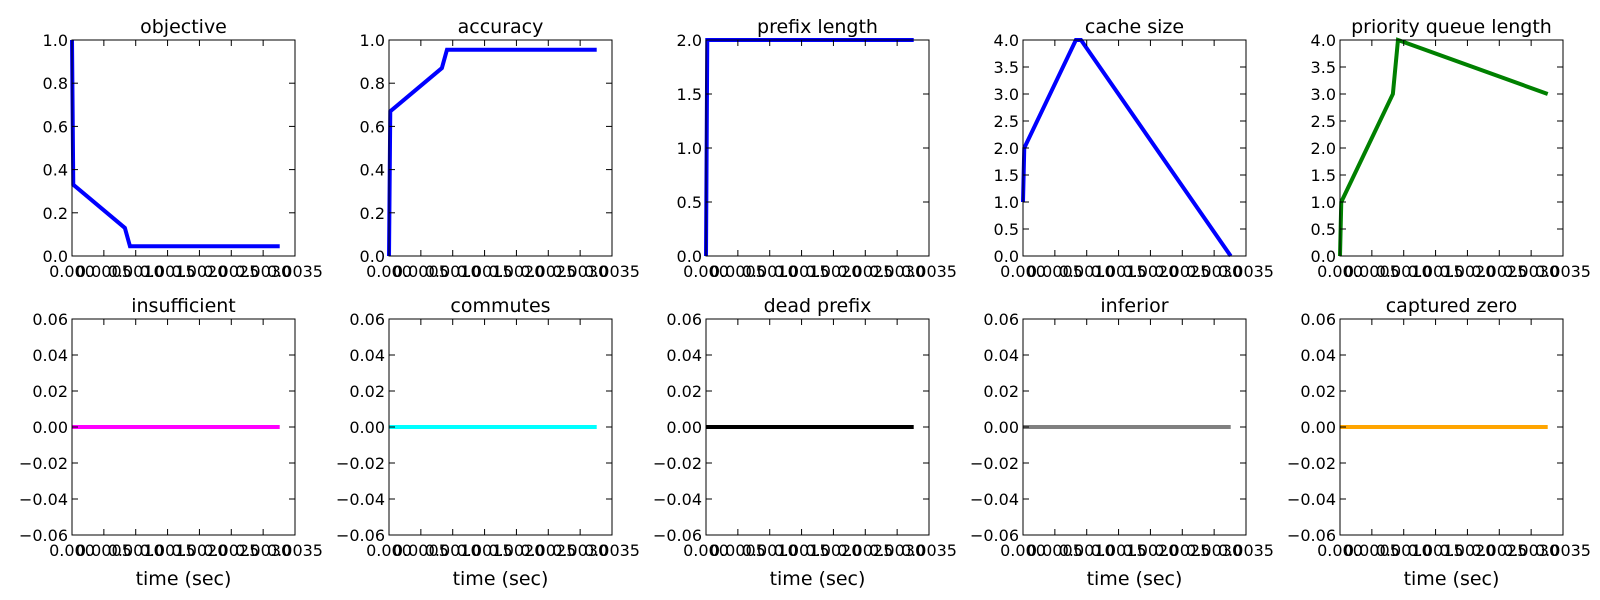 This screenshot has height=600, width=1600. Describe the element at coordinates (501, 27) in the screenshot. I see `chart-title: accuracy` at that location.